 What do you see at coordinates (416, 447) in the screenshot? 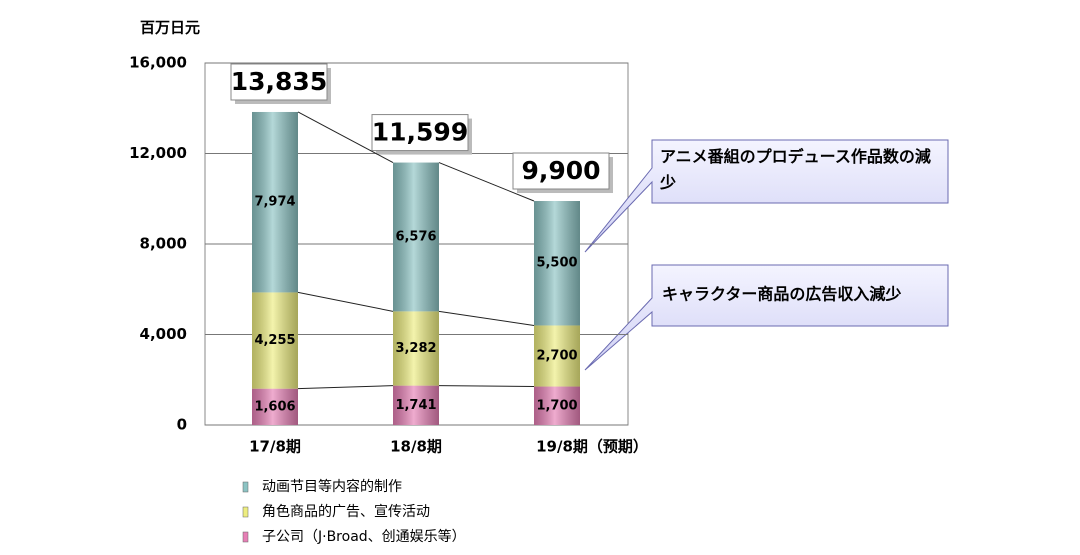
I see `x-tick-label: 18/8期` at bounding box center [416, 447].